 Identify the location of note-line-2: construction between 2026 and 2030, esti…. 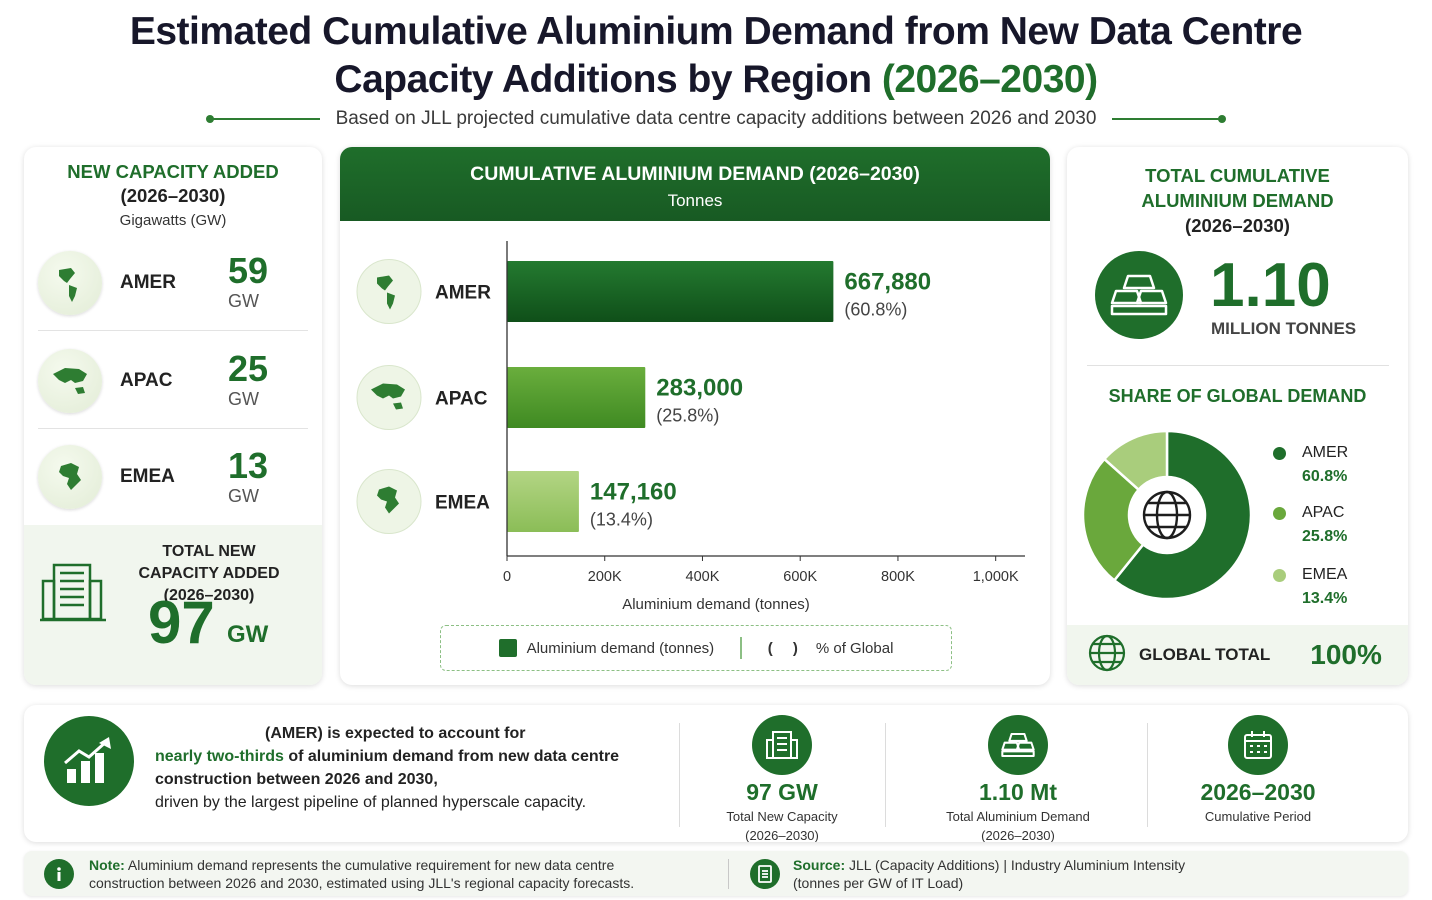
(362, 883).